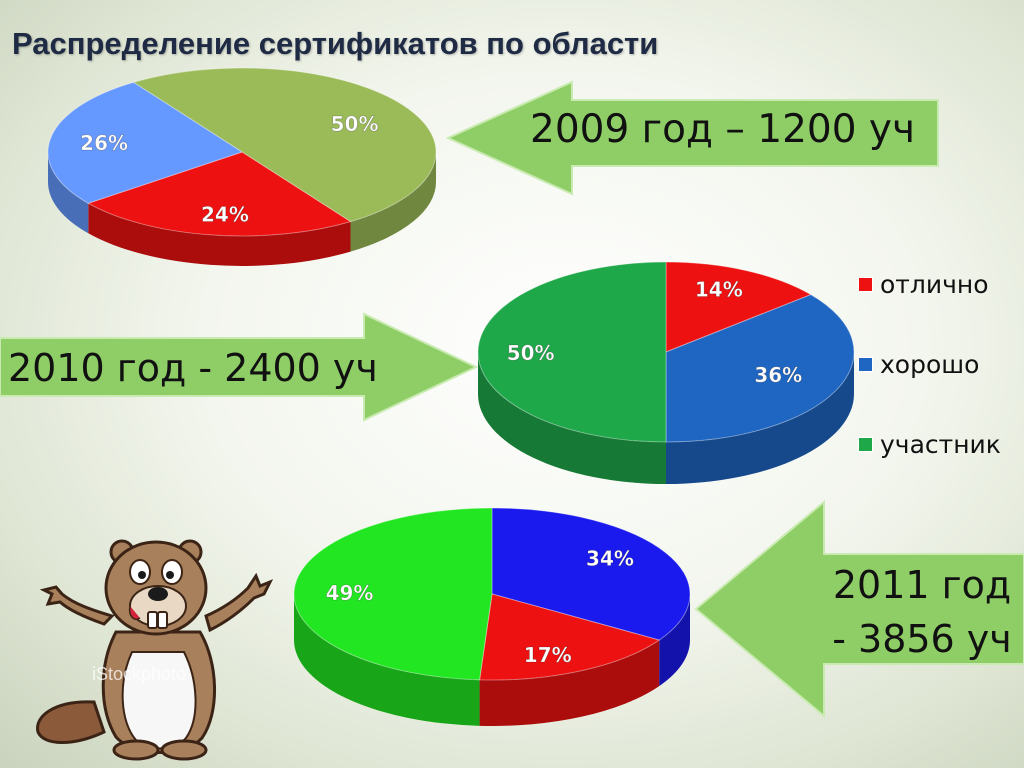 The image size is (1024, 768). I want to click on callout-line: 2011 год, so click(922, 585).